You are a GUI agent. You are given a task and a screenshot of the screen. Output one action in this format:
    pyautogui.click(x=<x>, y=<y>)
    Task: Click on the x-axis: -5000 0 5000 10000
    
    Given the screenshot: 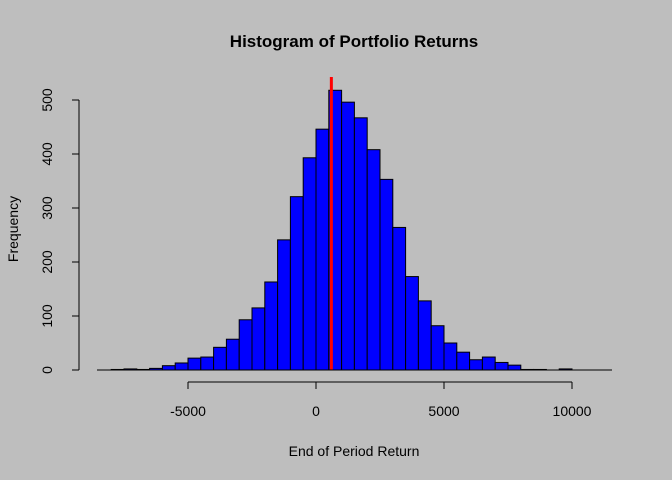 What is the action you would take?
    pyautogui.click(x=354, y=394)
    